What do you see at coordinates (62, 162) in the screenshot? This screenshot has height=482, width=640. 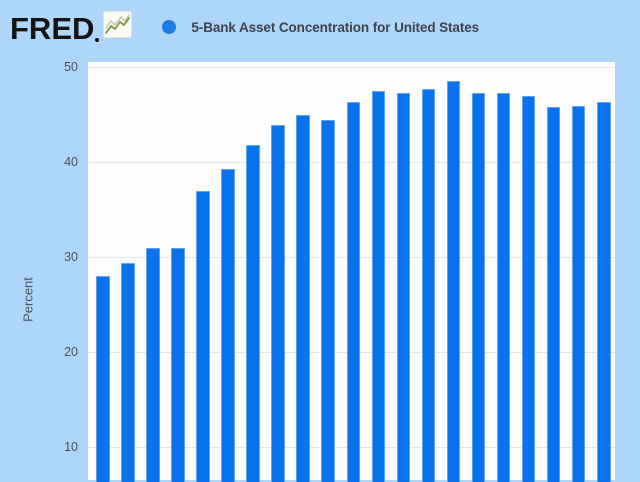 I see `y-tick-label: 40` at bounding box center [62, 162].